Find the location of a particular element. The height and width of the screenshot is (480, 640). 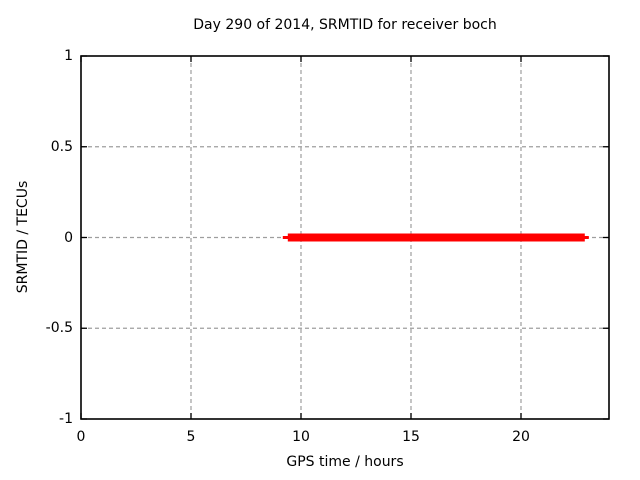

y-tick-label: -0.5 is located at coordinates (59, 328).